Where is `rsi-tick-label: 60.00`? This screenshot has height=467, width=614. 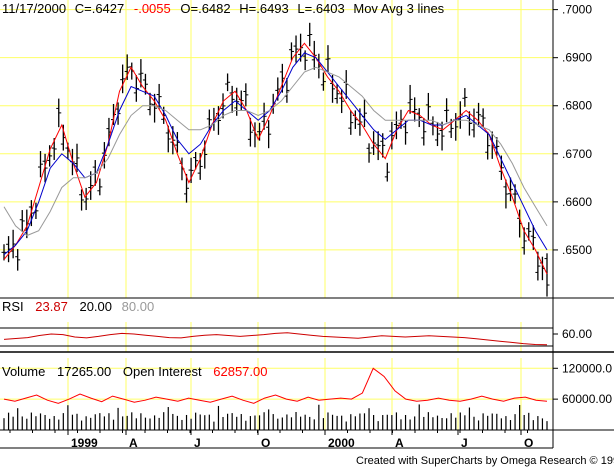 rsi-tick-label: 60.00 is located at coordinates (577, 334).